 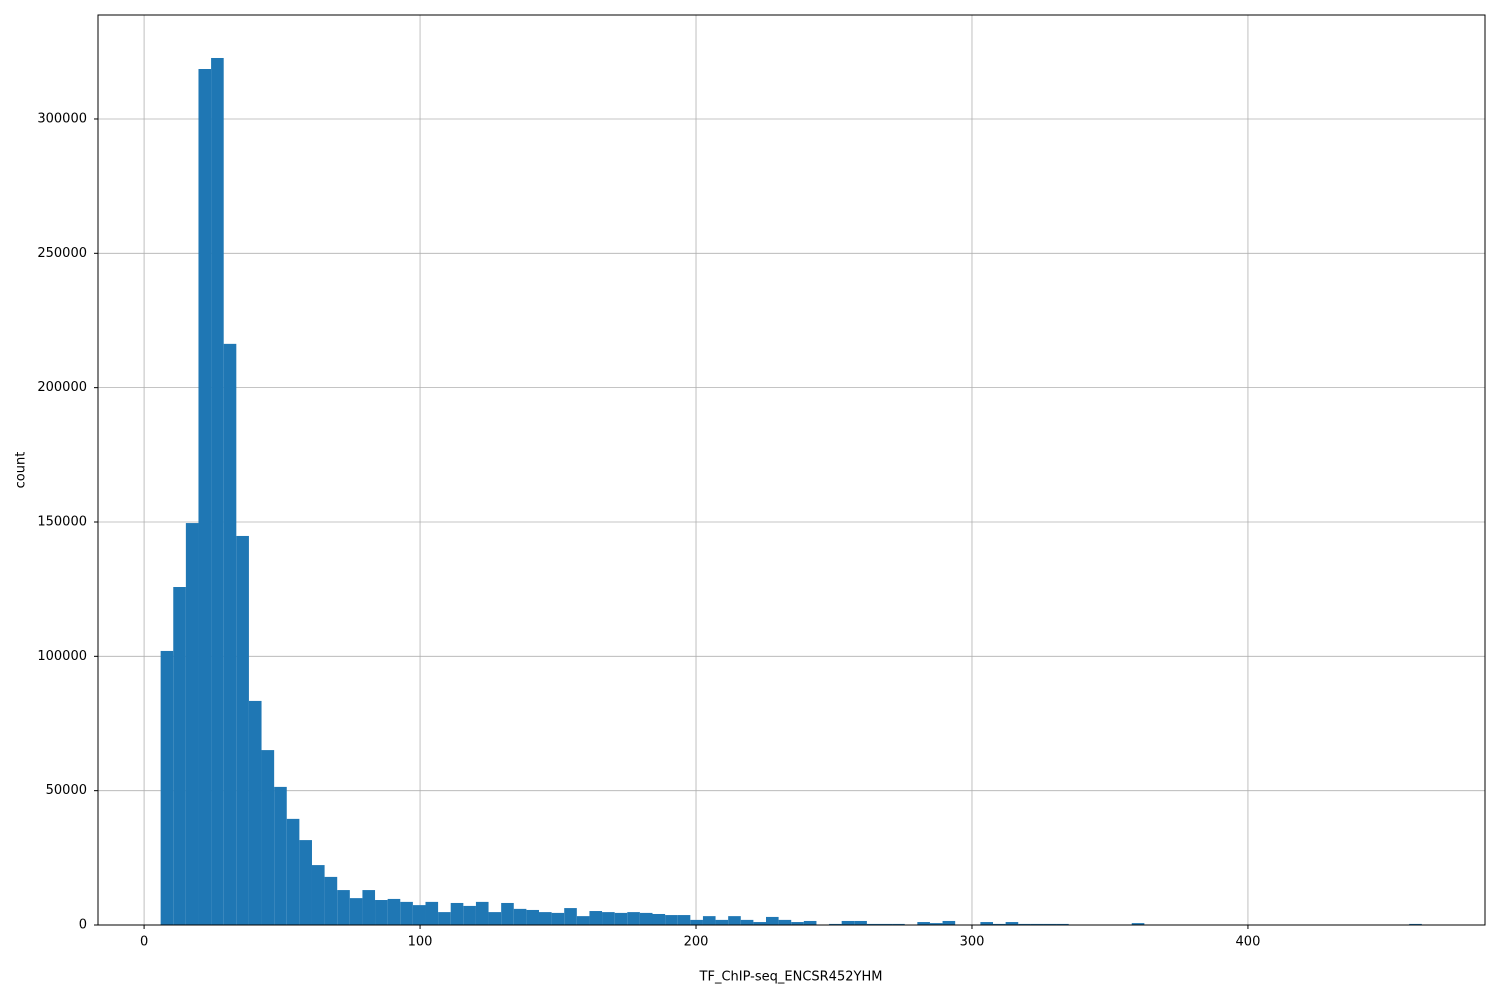 What do you see at coordinates (62, 387) in the screenshot?
I see `y-tick-label: 200000` at bounding box center [62, 387].